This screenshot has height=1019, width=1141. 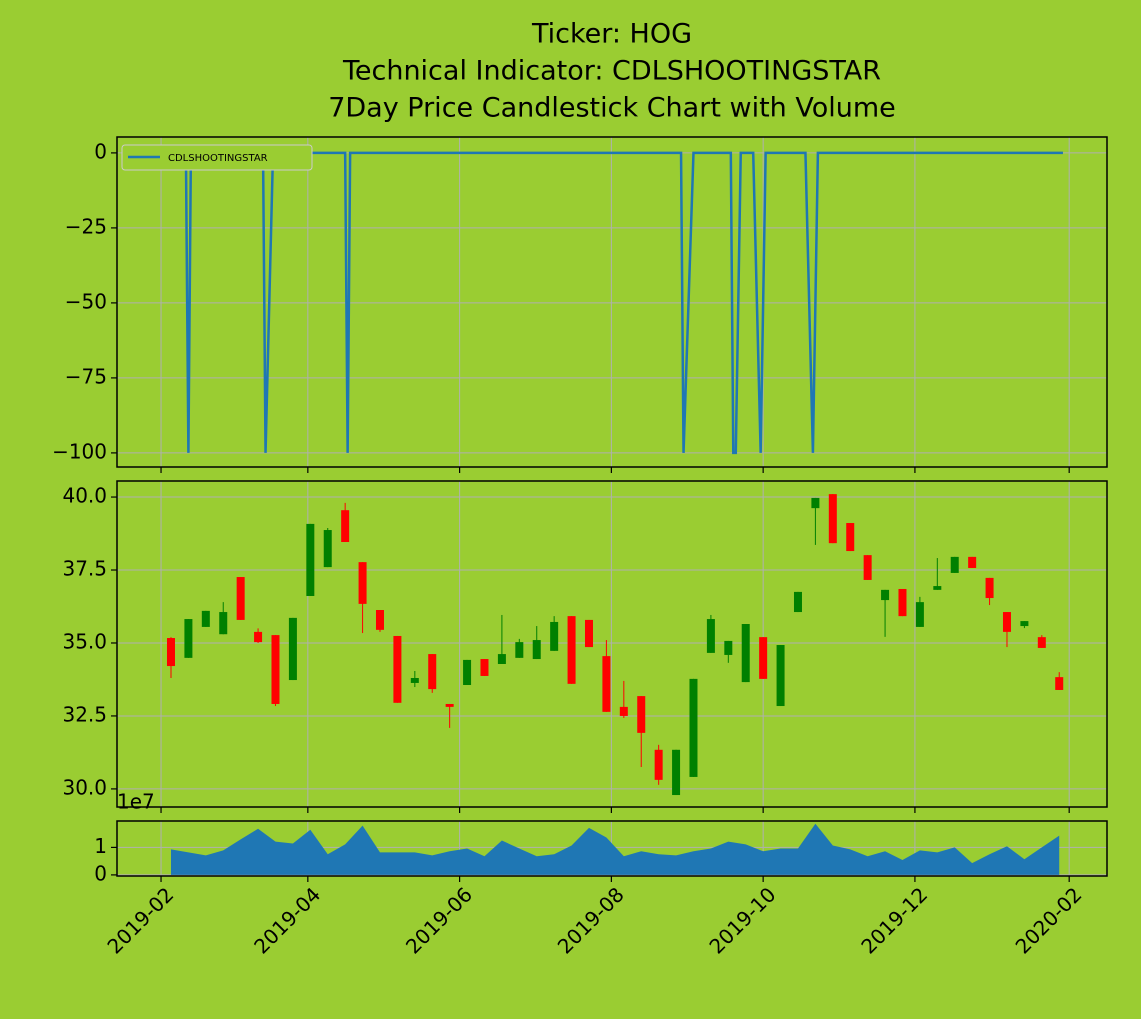 I want to click on y-tick-label: −75, so click(x=86, y=376).